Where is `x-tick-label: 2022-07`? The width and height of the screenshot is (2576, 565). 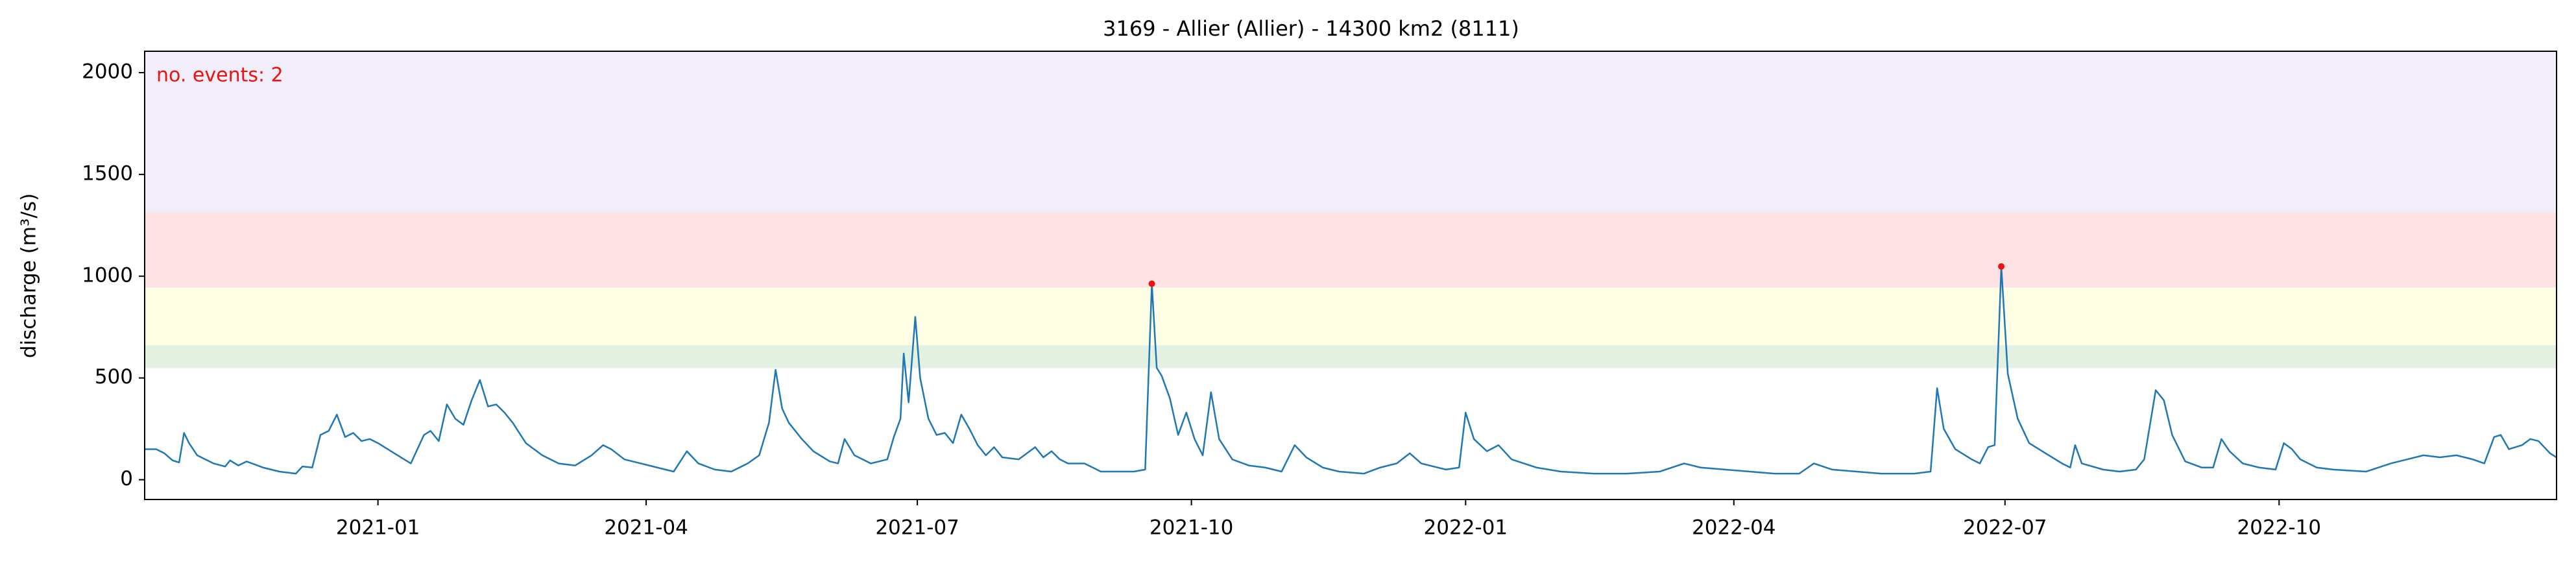
x-tick-label: 2022-07 is located at coordinates (2005, 528).